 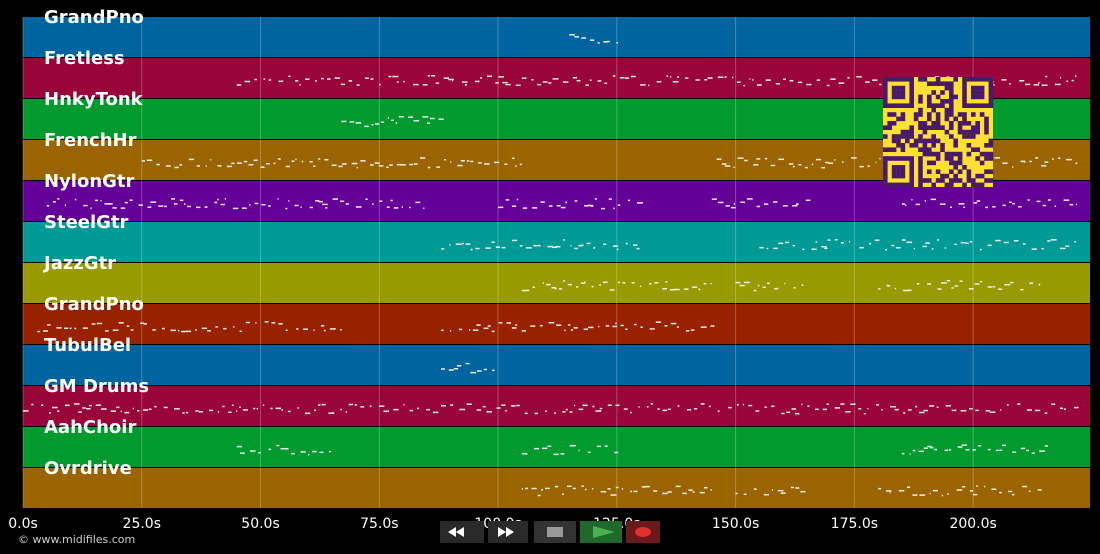 I want to click on x-tick-label: 0.0s, so click(x=23, y=524).